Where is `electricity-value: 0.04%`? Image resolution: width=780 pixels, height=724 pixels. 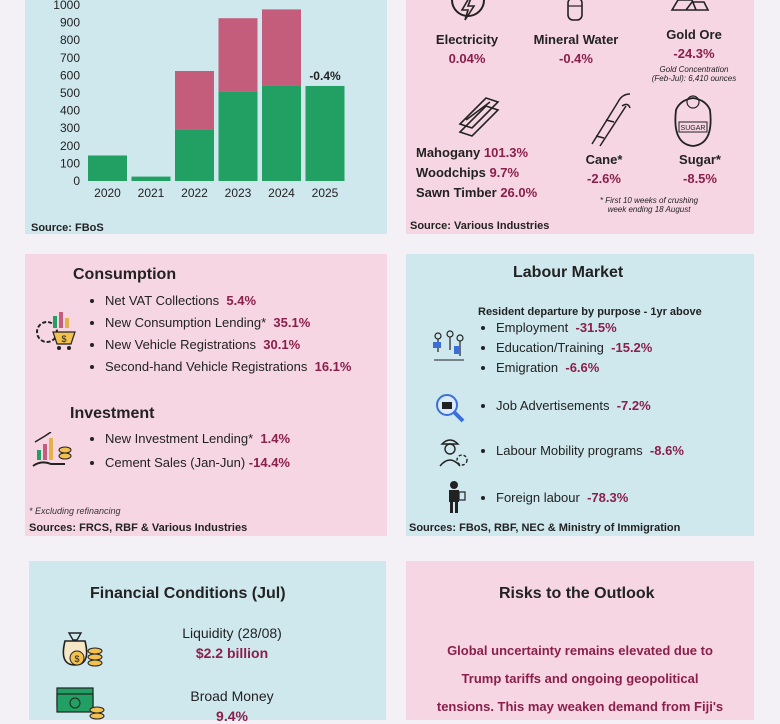
electricity-value: 0.04% is located at coordinates (467, 58).